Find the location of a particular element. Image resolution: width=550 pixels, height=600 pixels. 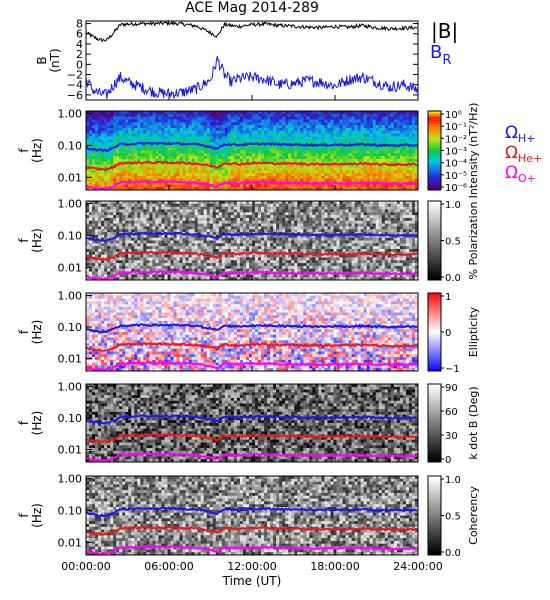

colorbar-cell is located at coordinates (434, 163).